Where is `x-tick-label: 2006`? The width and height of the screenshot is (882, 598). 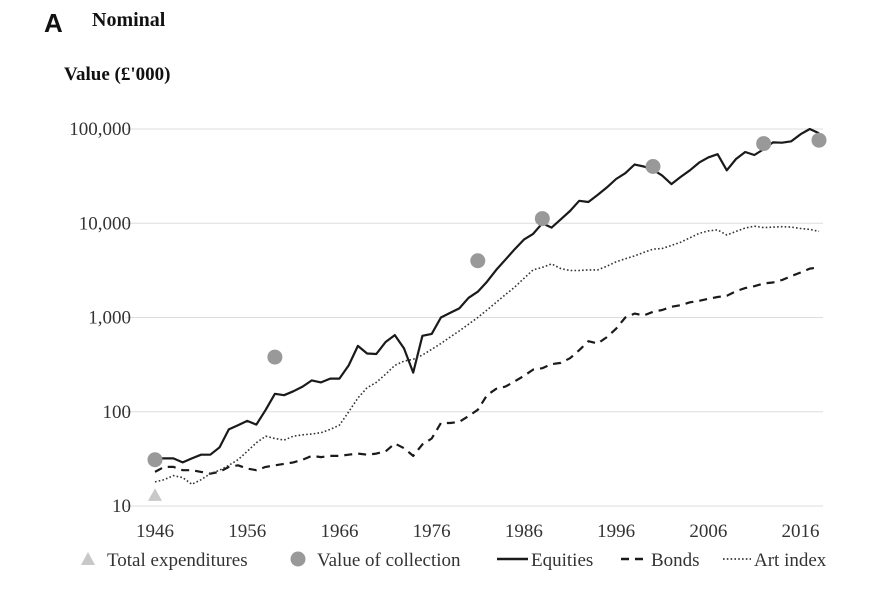 x-tick-label: 2006 is located at coordinates (708, 531).